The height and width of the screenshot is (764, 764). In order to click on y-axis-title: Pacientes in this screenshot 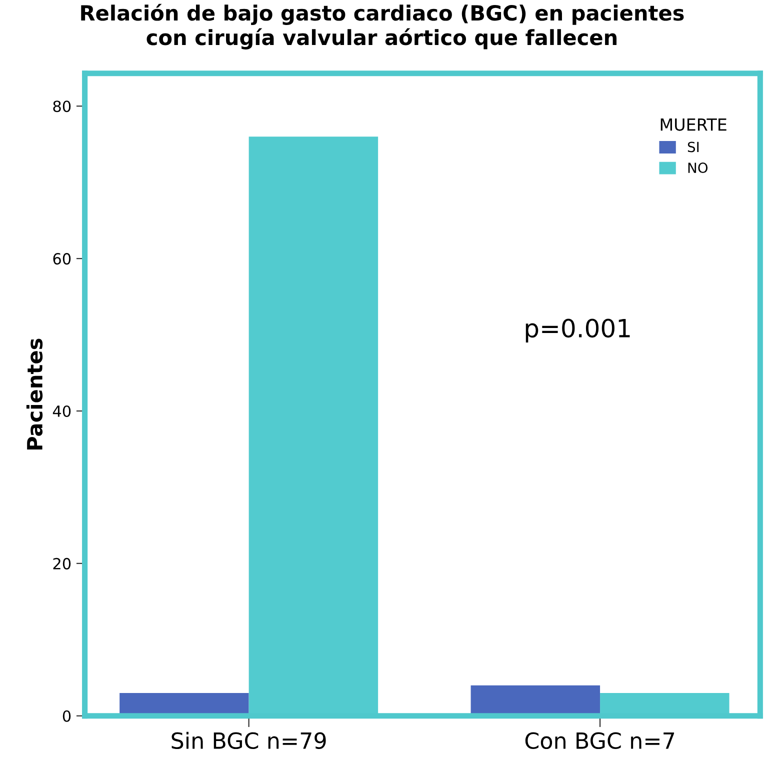, I will do `click(34, 394)`.